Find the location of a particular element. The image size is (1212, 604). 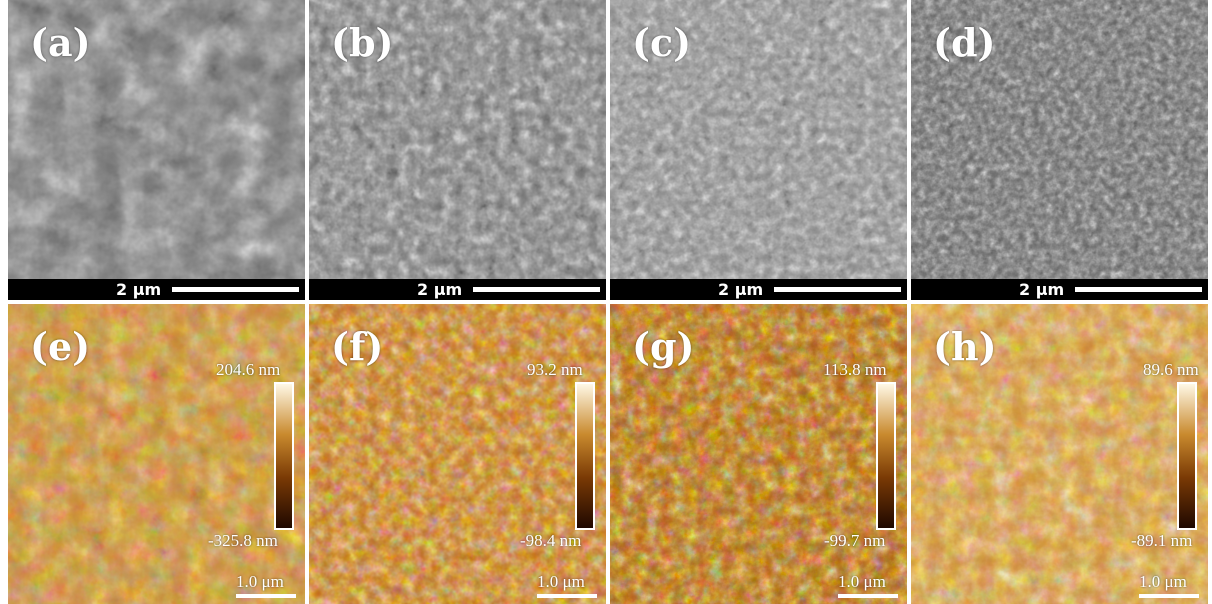

afm-panel-e: (e) 204.6 nm -325.8 nm 1.0 μm is located at coordinates (156, 454).